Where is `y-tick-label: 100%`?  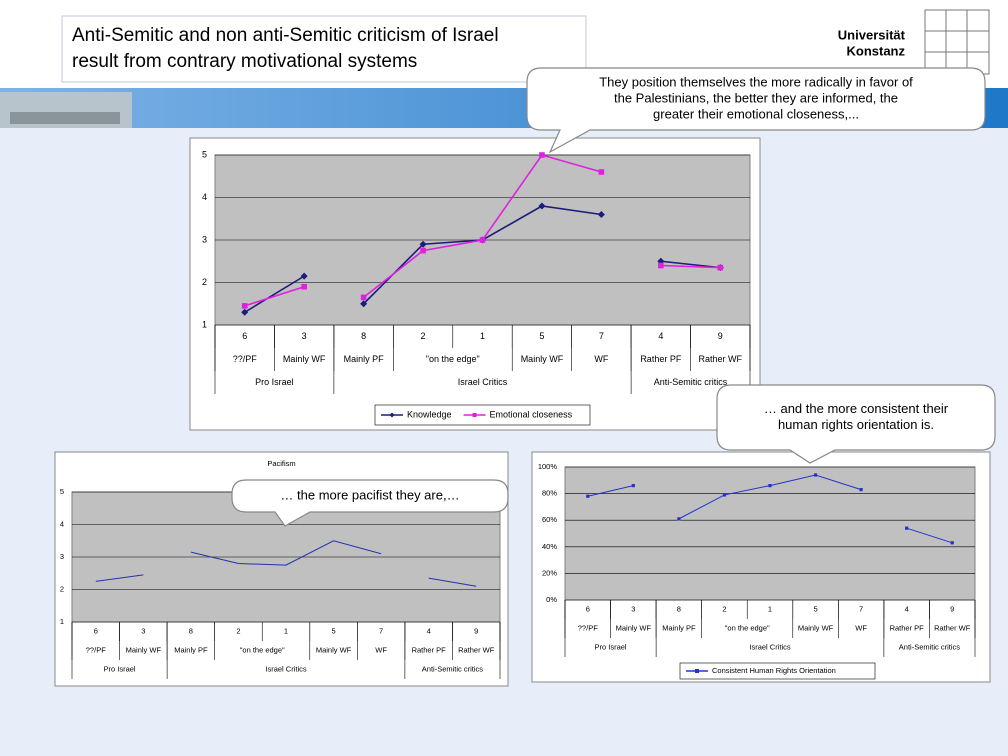 y-tick-label: 100% is located at coordinates (548, 466).